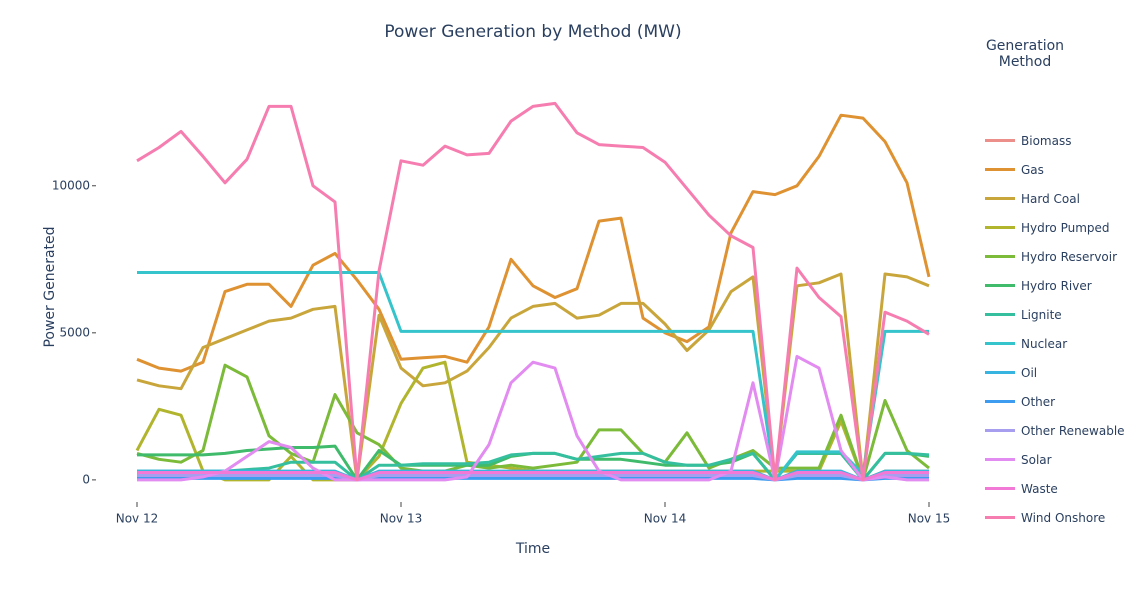 The image size is (1146, 600). I want to click on x-tick-label: Nov 12, so click(137, 519).